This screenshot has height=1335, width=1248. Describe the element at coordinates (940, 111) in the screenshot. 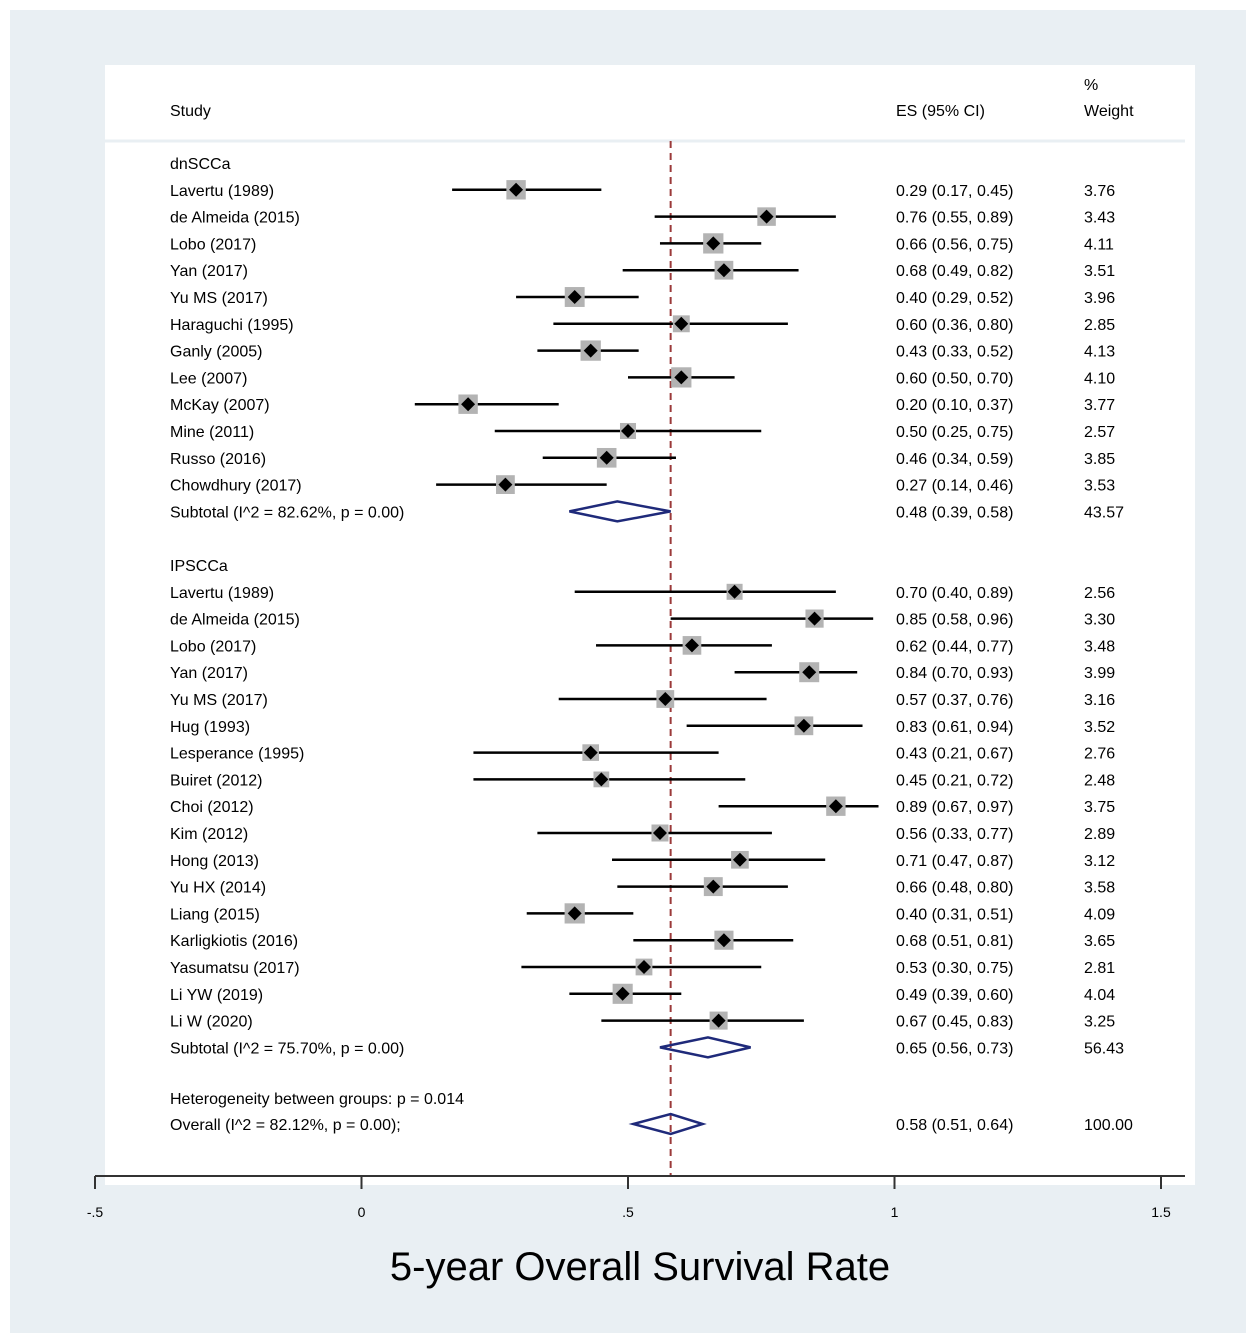

I see `header-es: ES (95% CI)` at that location.